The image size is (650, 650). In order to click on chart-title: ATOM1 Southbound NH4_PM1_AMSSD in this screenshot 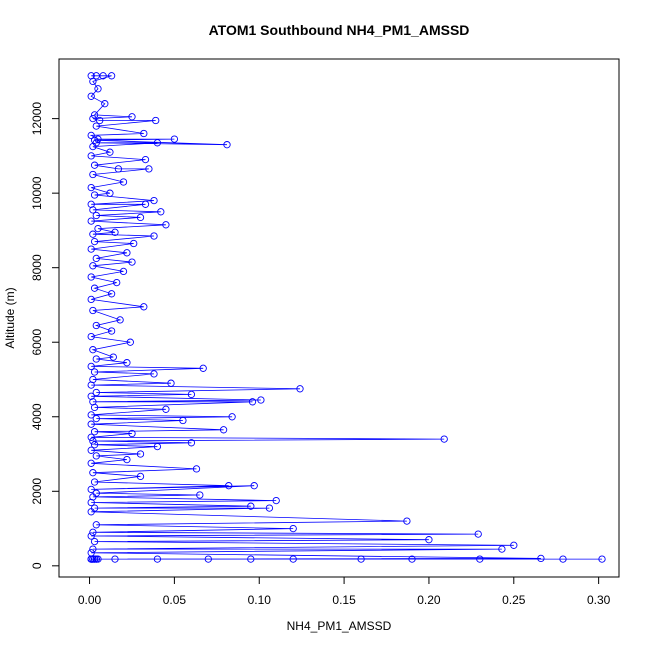, I will do `click(339, 30)`.